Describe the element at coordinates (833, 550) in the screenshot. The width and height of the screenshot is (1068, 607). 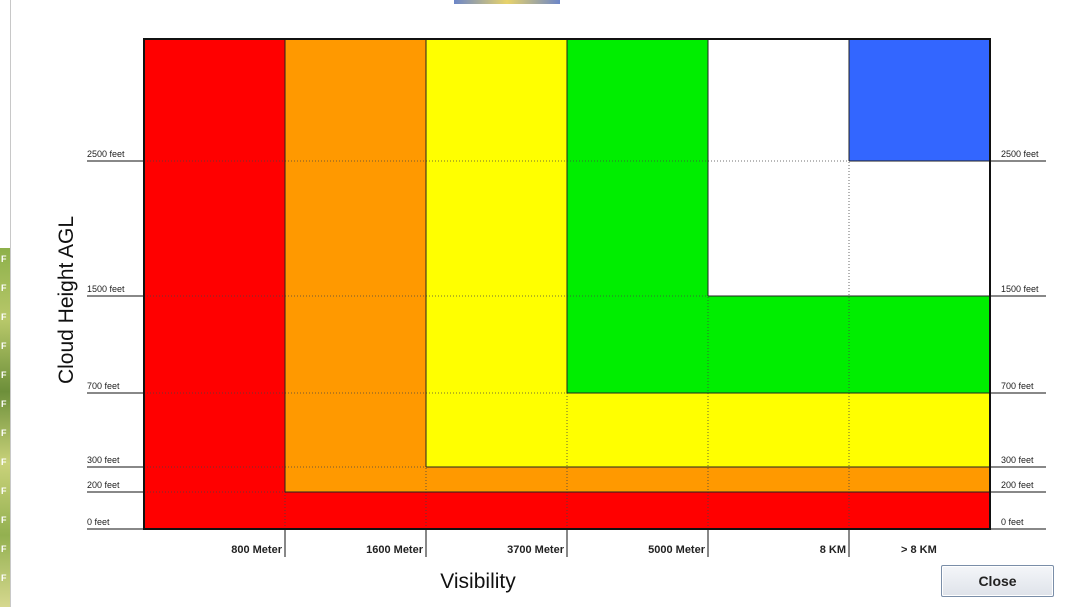
I see `x-tick-label: 8 KM` at that location.